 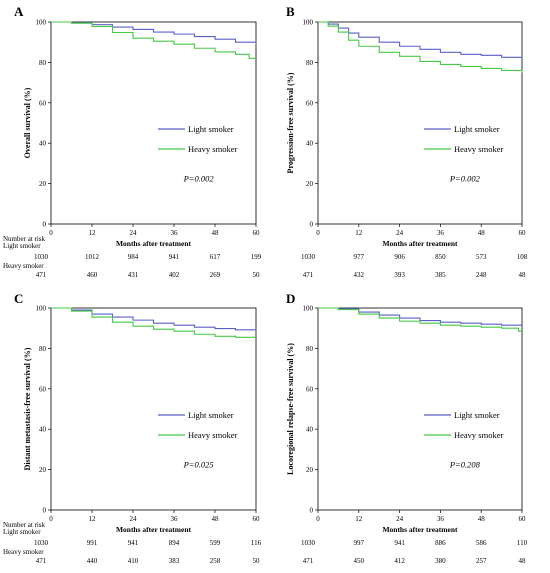 What do you see at coordinates (174, 275) in the screenshot?
I see `risk-value: 402` at bounding box center [174, 275].